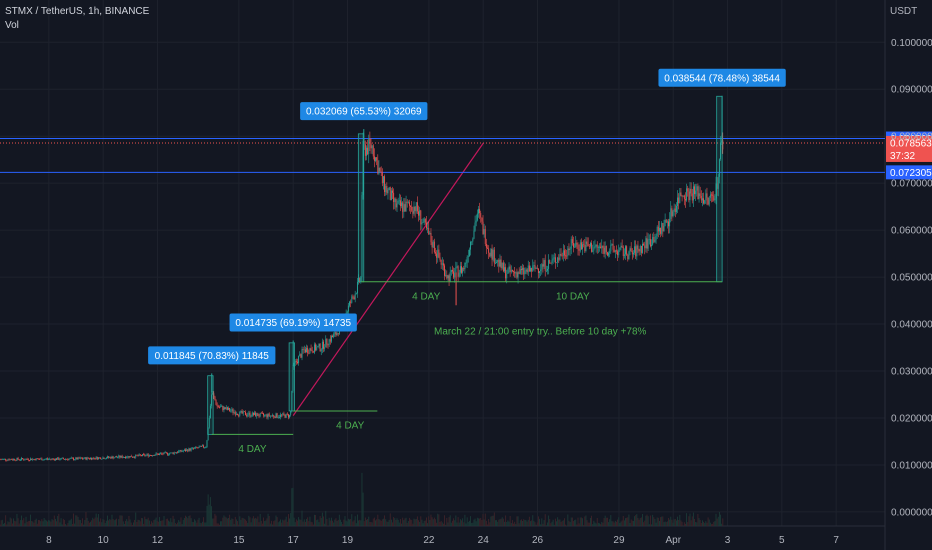  What do you see at coordinates (904, 11) in the screenshot?
I see `currency-label: USDT` at bounding box center [904, 11].